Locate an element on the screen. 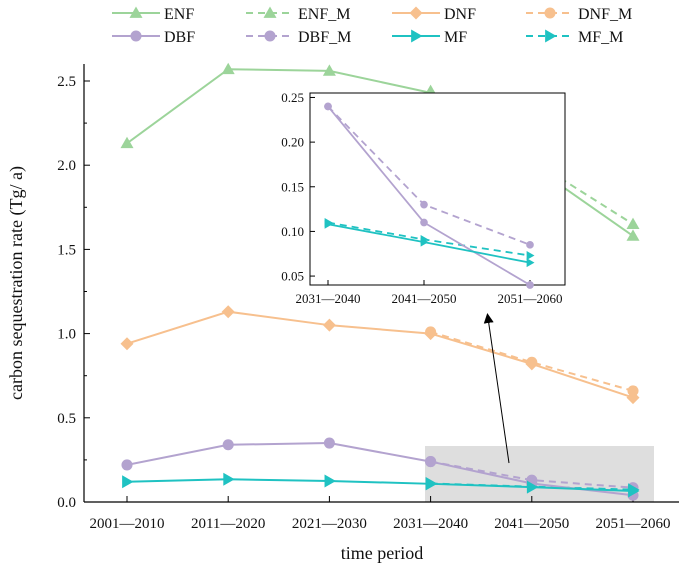 This screenshot has width=685, height=570. inset-y-tick-label: 0.15 is located at coordinates (292, 186).